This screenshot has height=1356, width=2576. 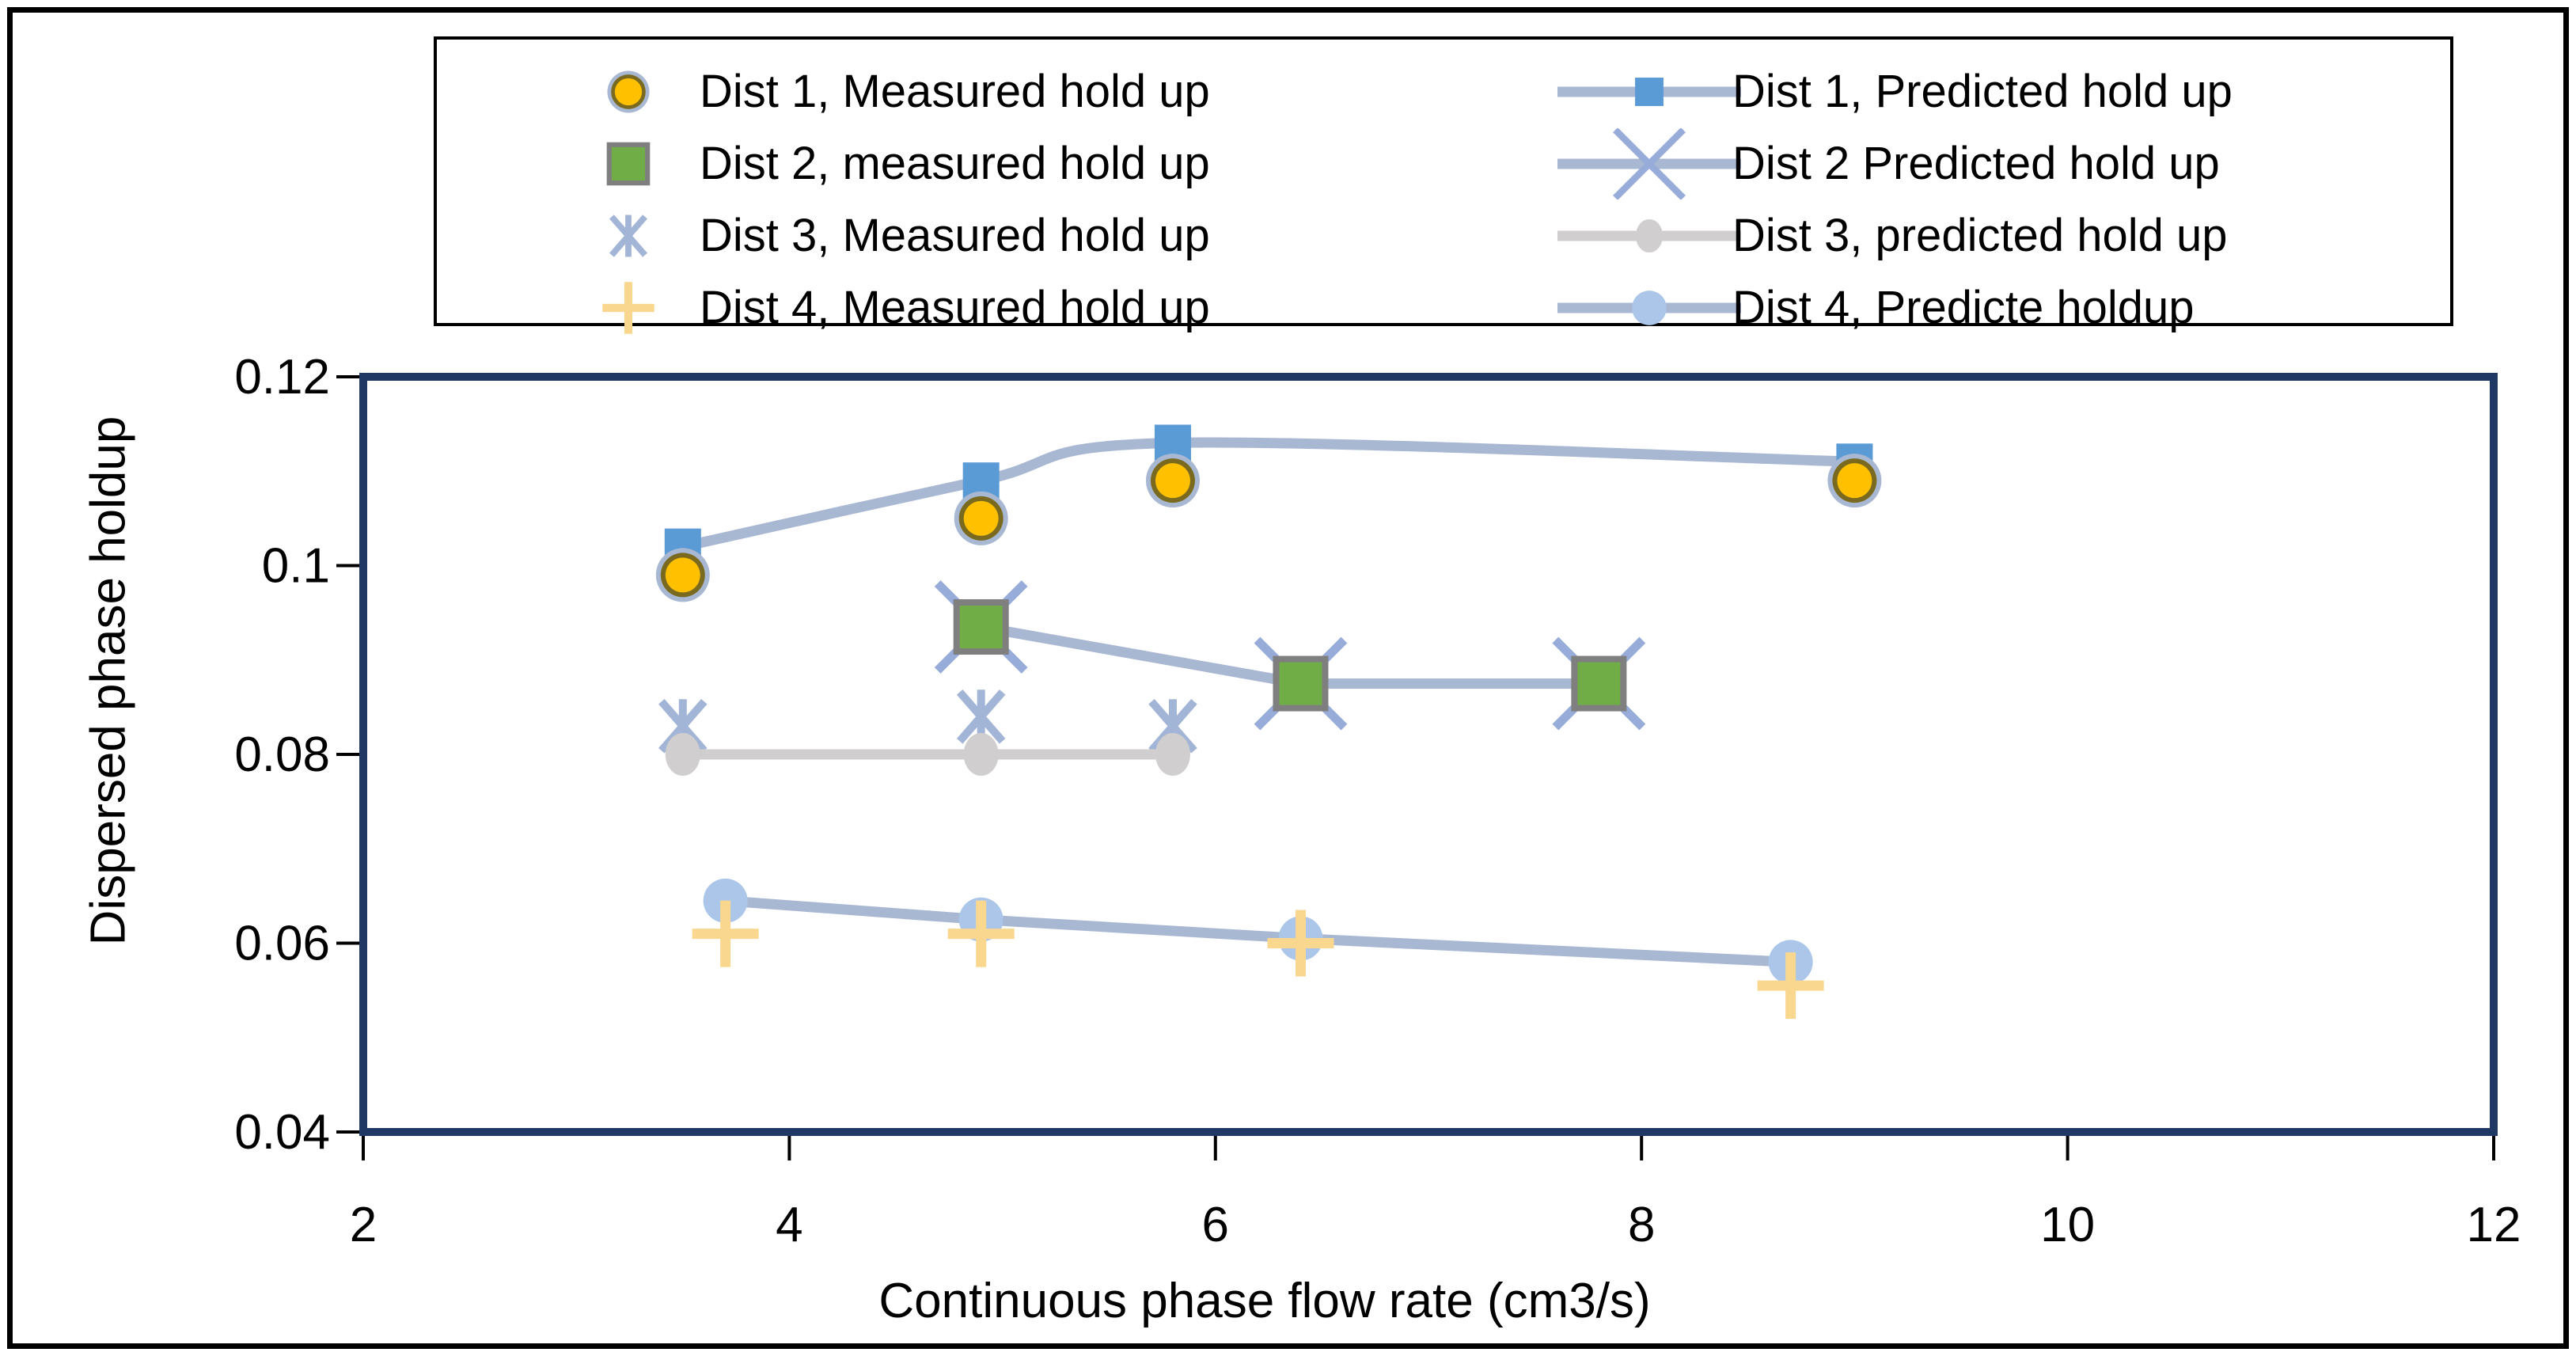 I want to click on x-tick-label: 10, so click(x=2067, y=1225).